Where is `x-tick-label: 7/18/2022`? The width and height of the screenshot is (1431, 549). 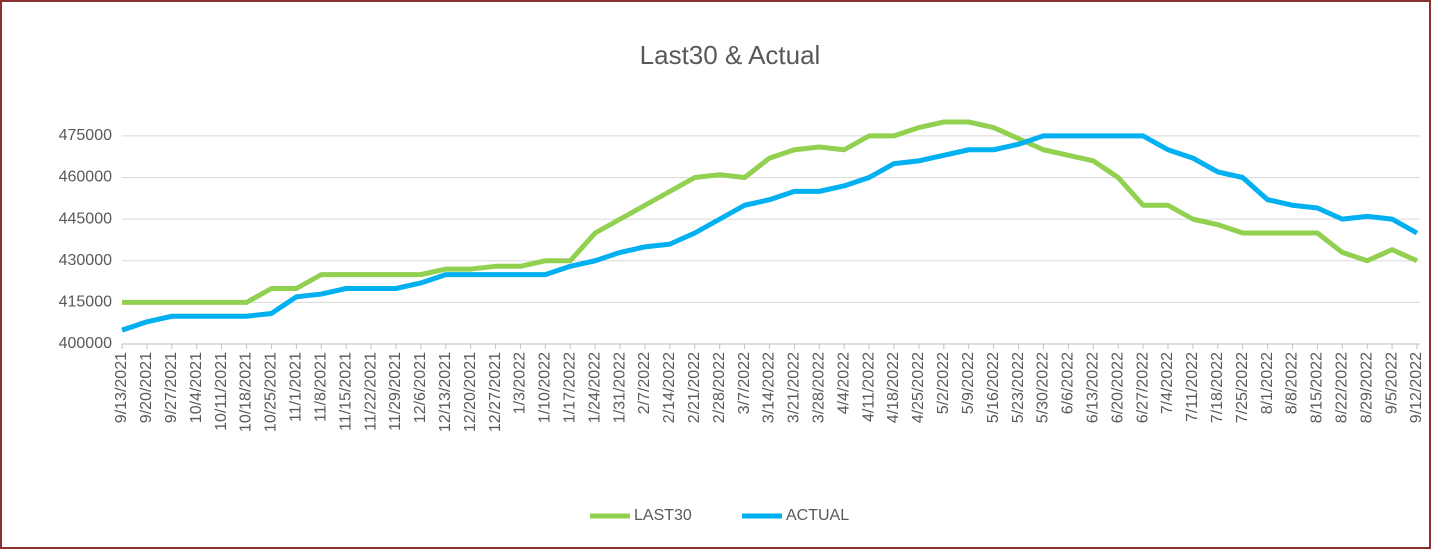
x-tick-label: 7/18/2022 is located at coordinates (1217, 387).